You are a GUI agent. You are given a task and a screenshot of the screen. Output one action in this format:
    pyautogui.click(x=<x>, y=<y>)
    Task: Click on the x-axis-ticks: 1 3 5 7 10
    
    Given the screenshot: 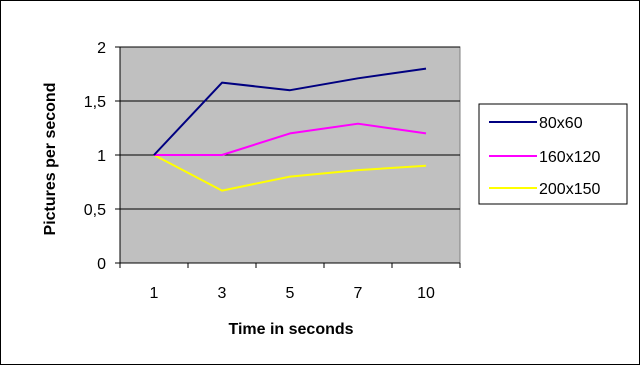 What is the action you would take?
    pyautogui.click(x=290, y=282)
    